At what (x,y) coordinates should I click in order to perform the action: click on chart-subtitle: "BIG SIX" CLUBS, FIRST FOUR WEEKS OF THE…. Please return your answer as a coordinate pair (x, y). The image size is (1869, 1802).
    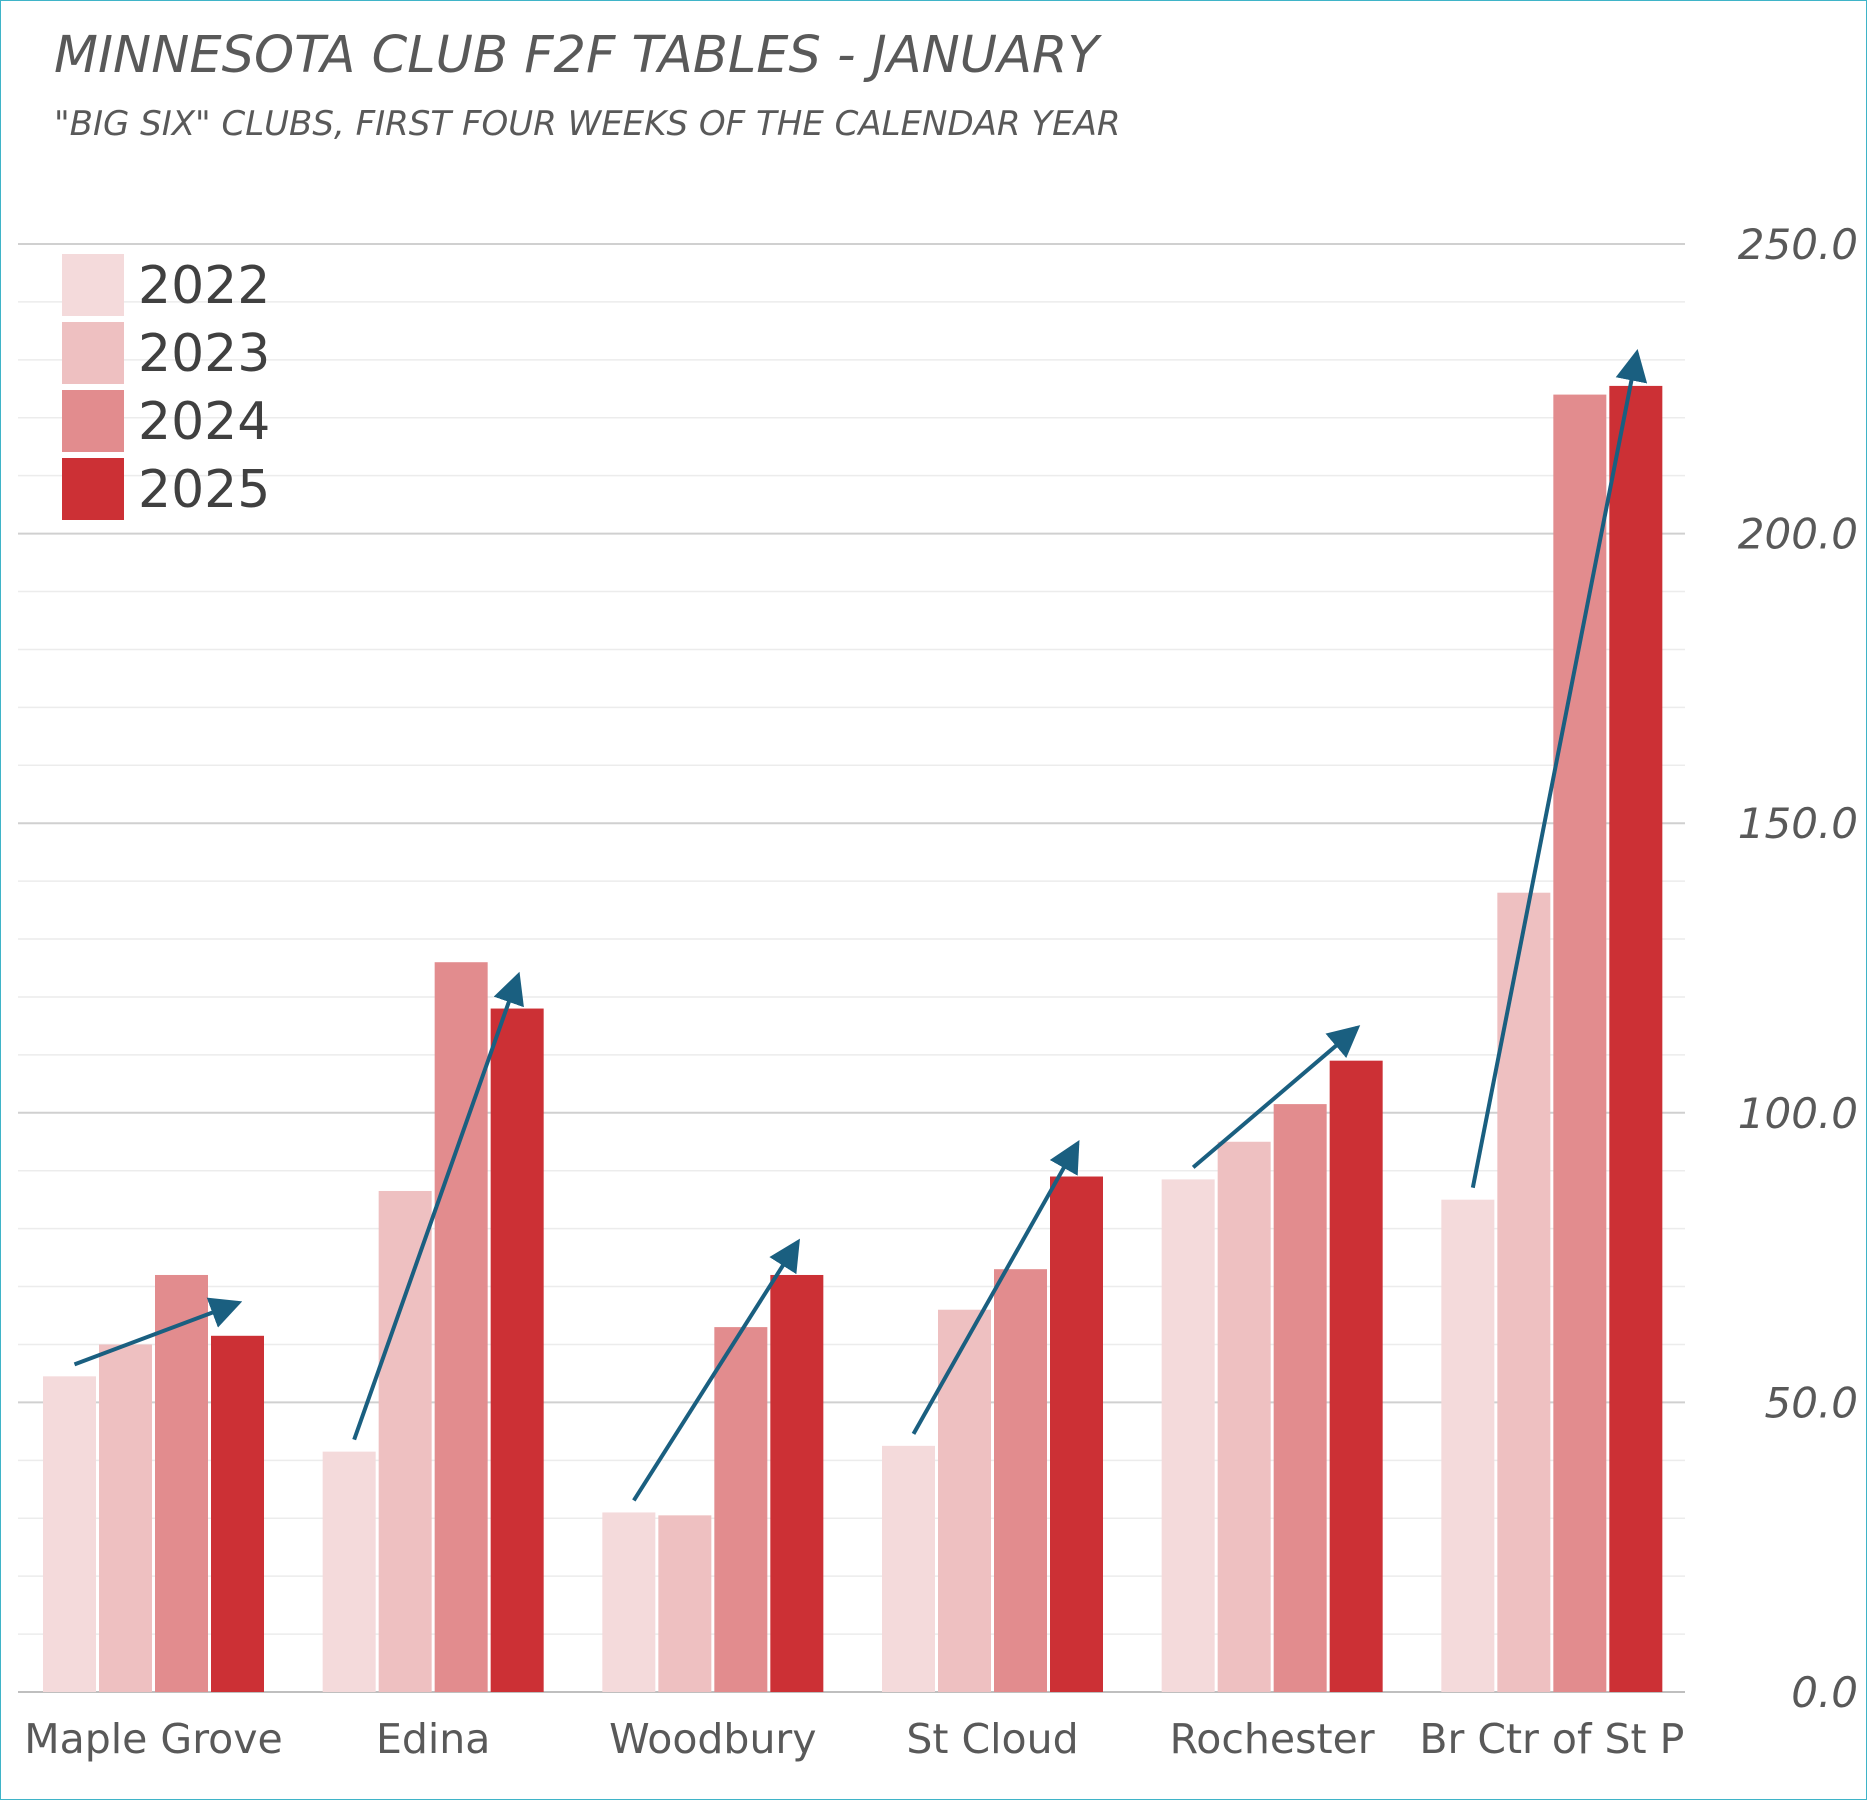
    Looking at the image, I should click on (587, 124).